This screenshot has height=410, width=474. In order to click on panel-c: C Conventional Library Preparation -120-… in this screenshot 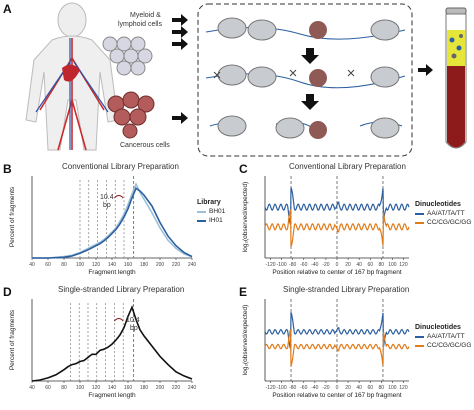, I will do `click(355, 221)`.